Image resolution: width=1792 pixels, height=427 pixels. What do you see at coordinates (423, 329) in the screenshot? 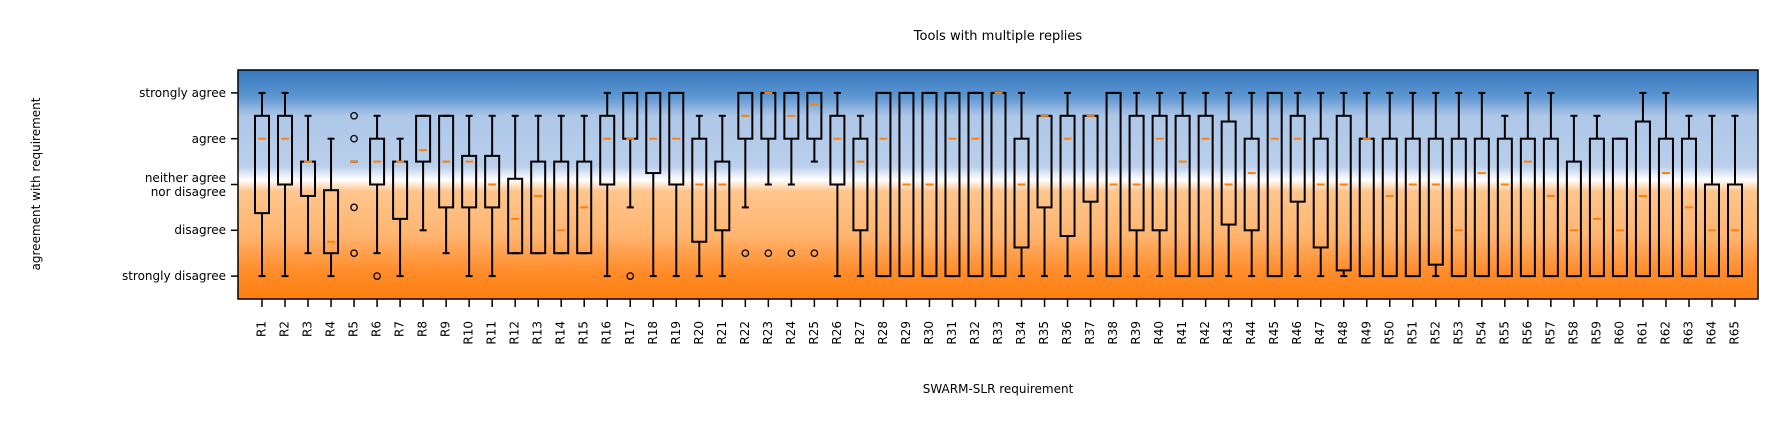
I see `x-tick-label: R8` at bounding box center [423, 329].